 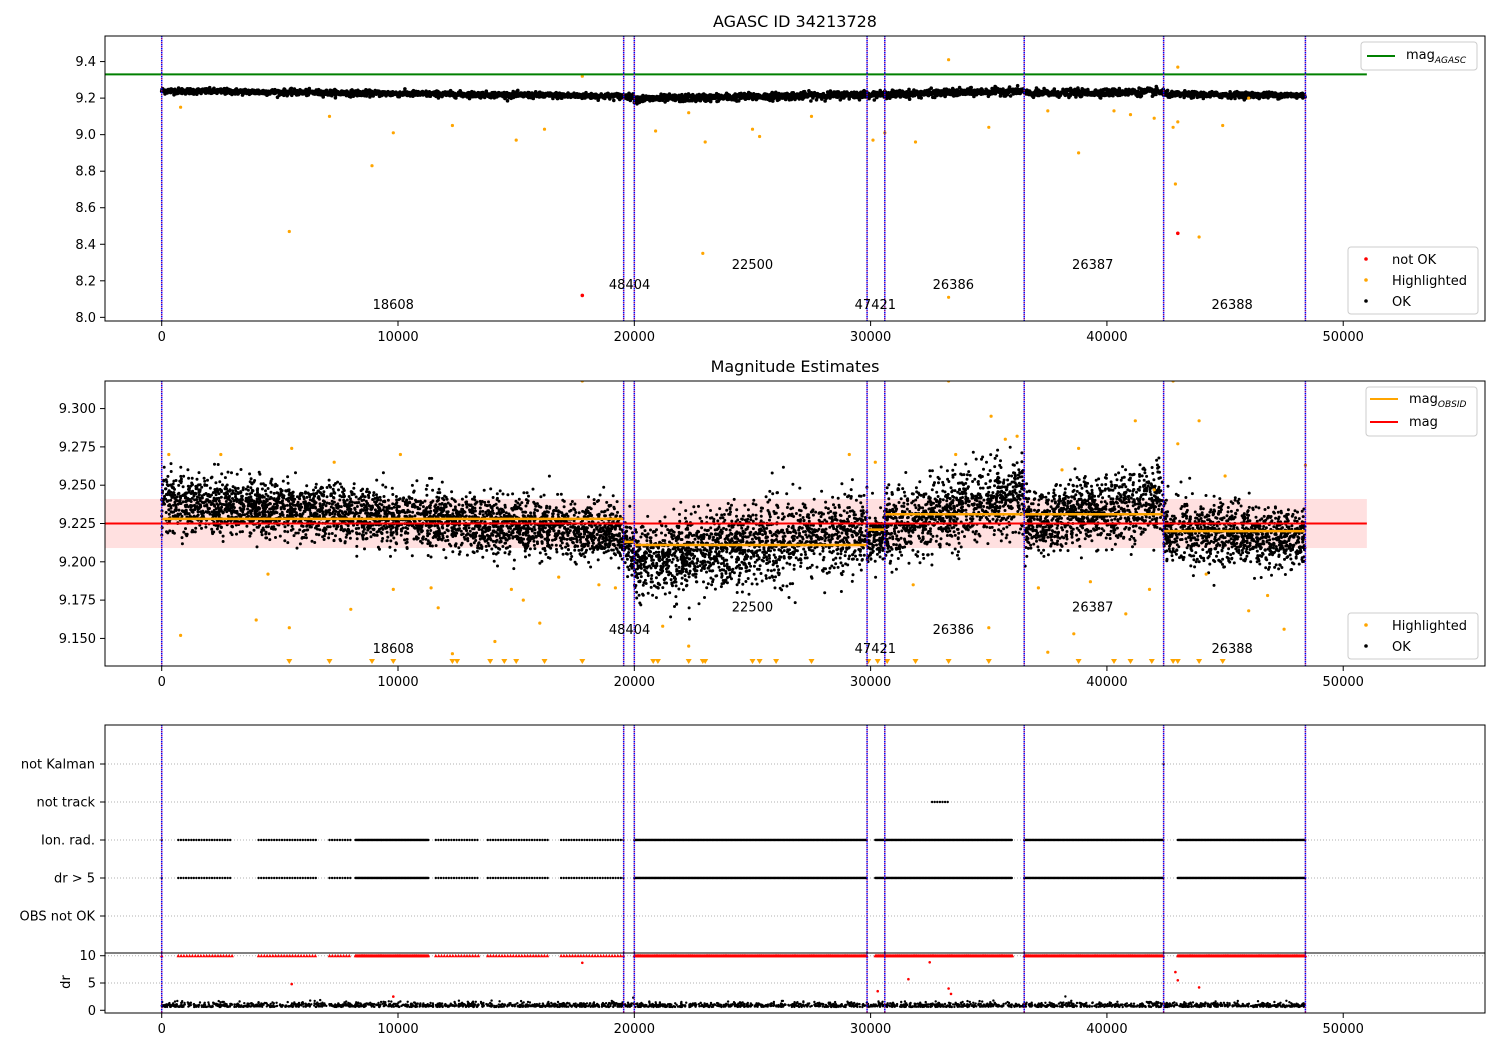 What do you see at coordinates (634, 337) in the screenshot?
I see `x-tick-label: 20000` at bounding box center [634, 337].